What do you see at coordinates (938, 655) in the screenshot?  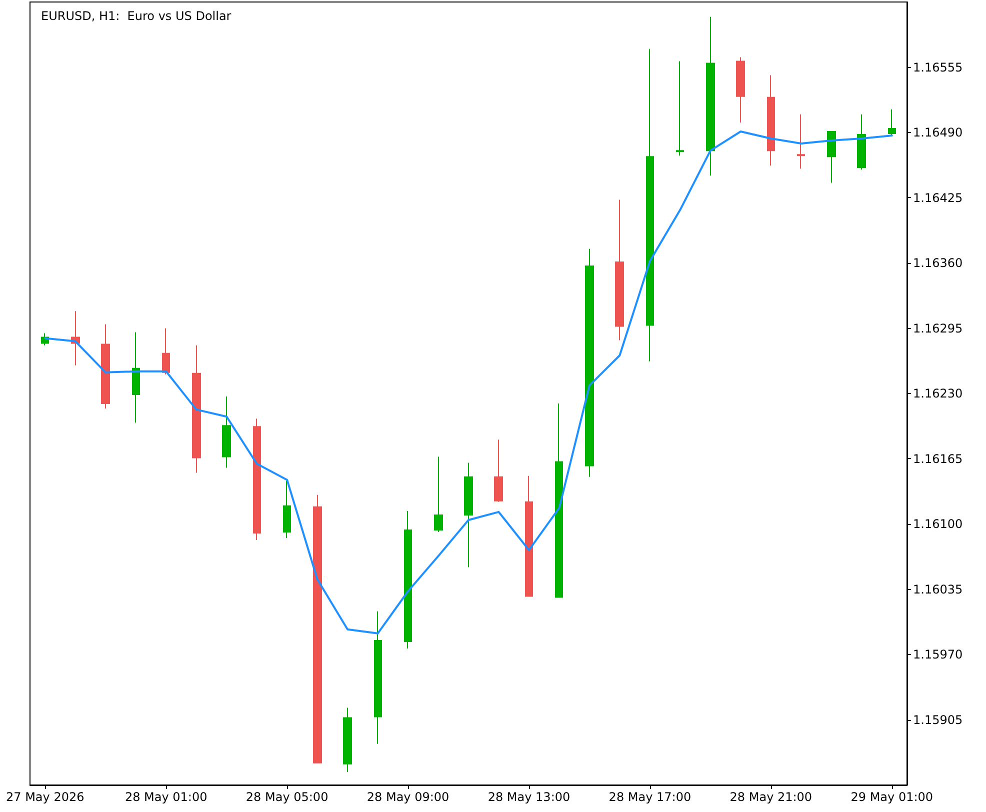 I see `y-tick-label: 1.15970` at bounding box center [938, 655].